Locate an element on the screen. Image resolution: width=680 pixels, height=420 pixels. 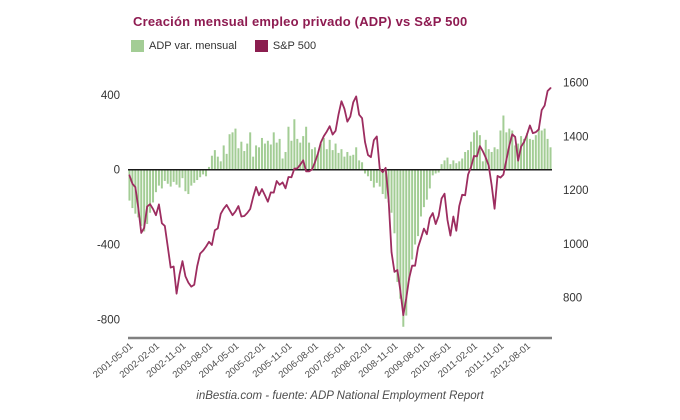
adp-legend-swatch-icon is located at coordinates (137, 46).